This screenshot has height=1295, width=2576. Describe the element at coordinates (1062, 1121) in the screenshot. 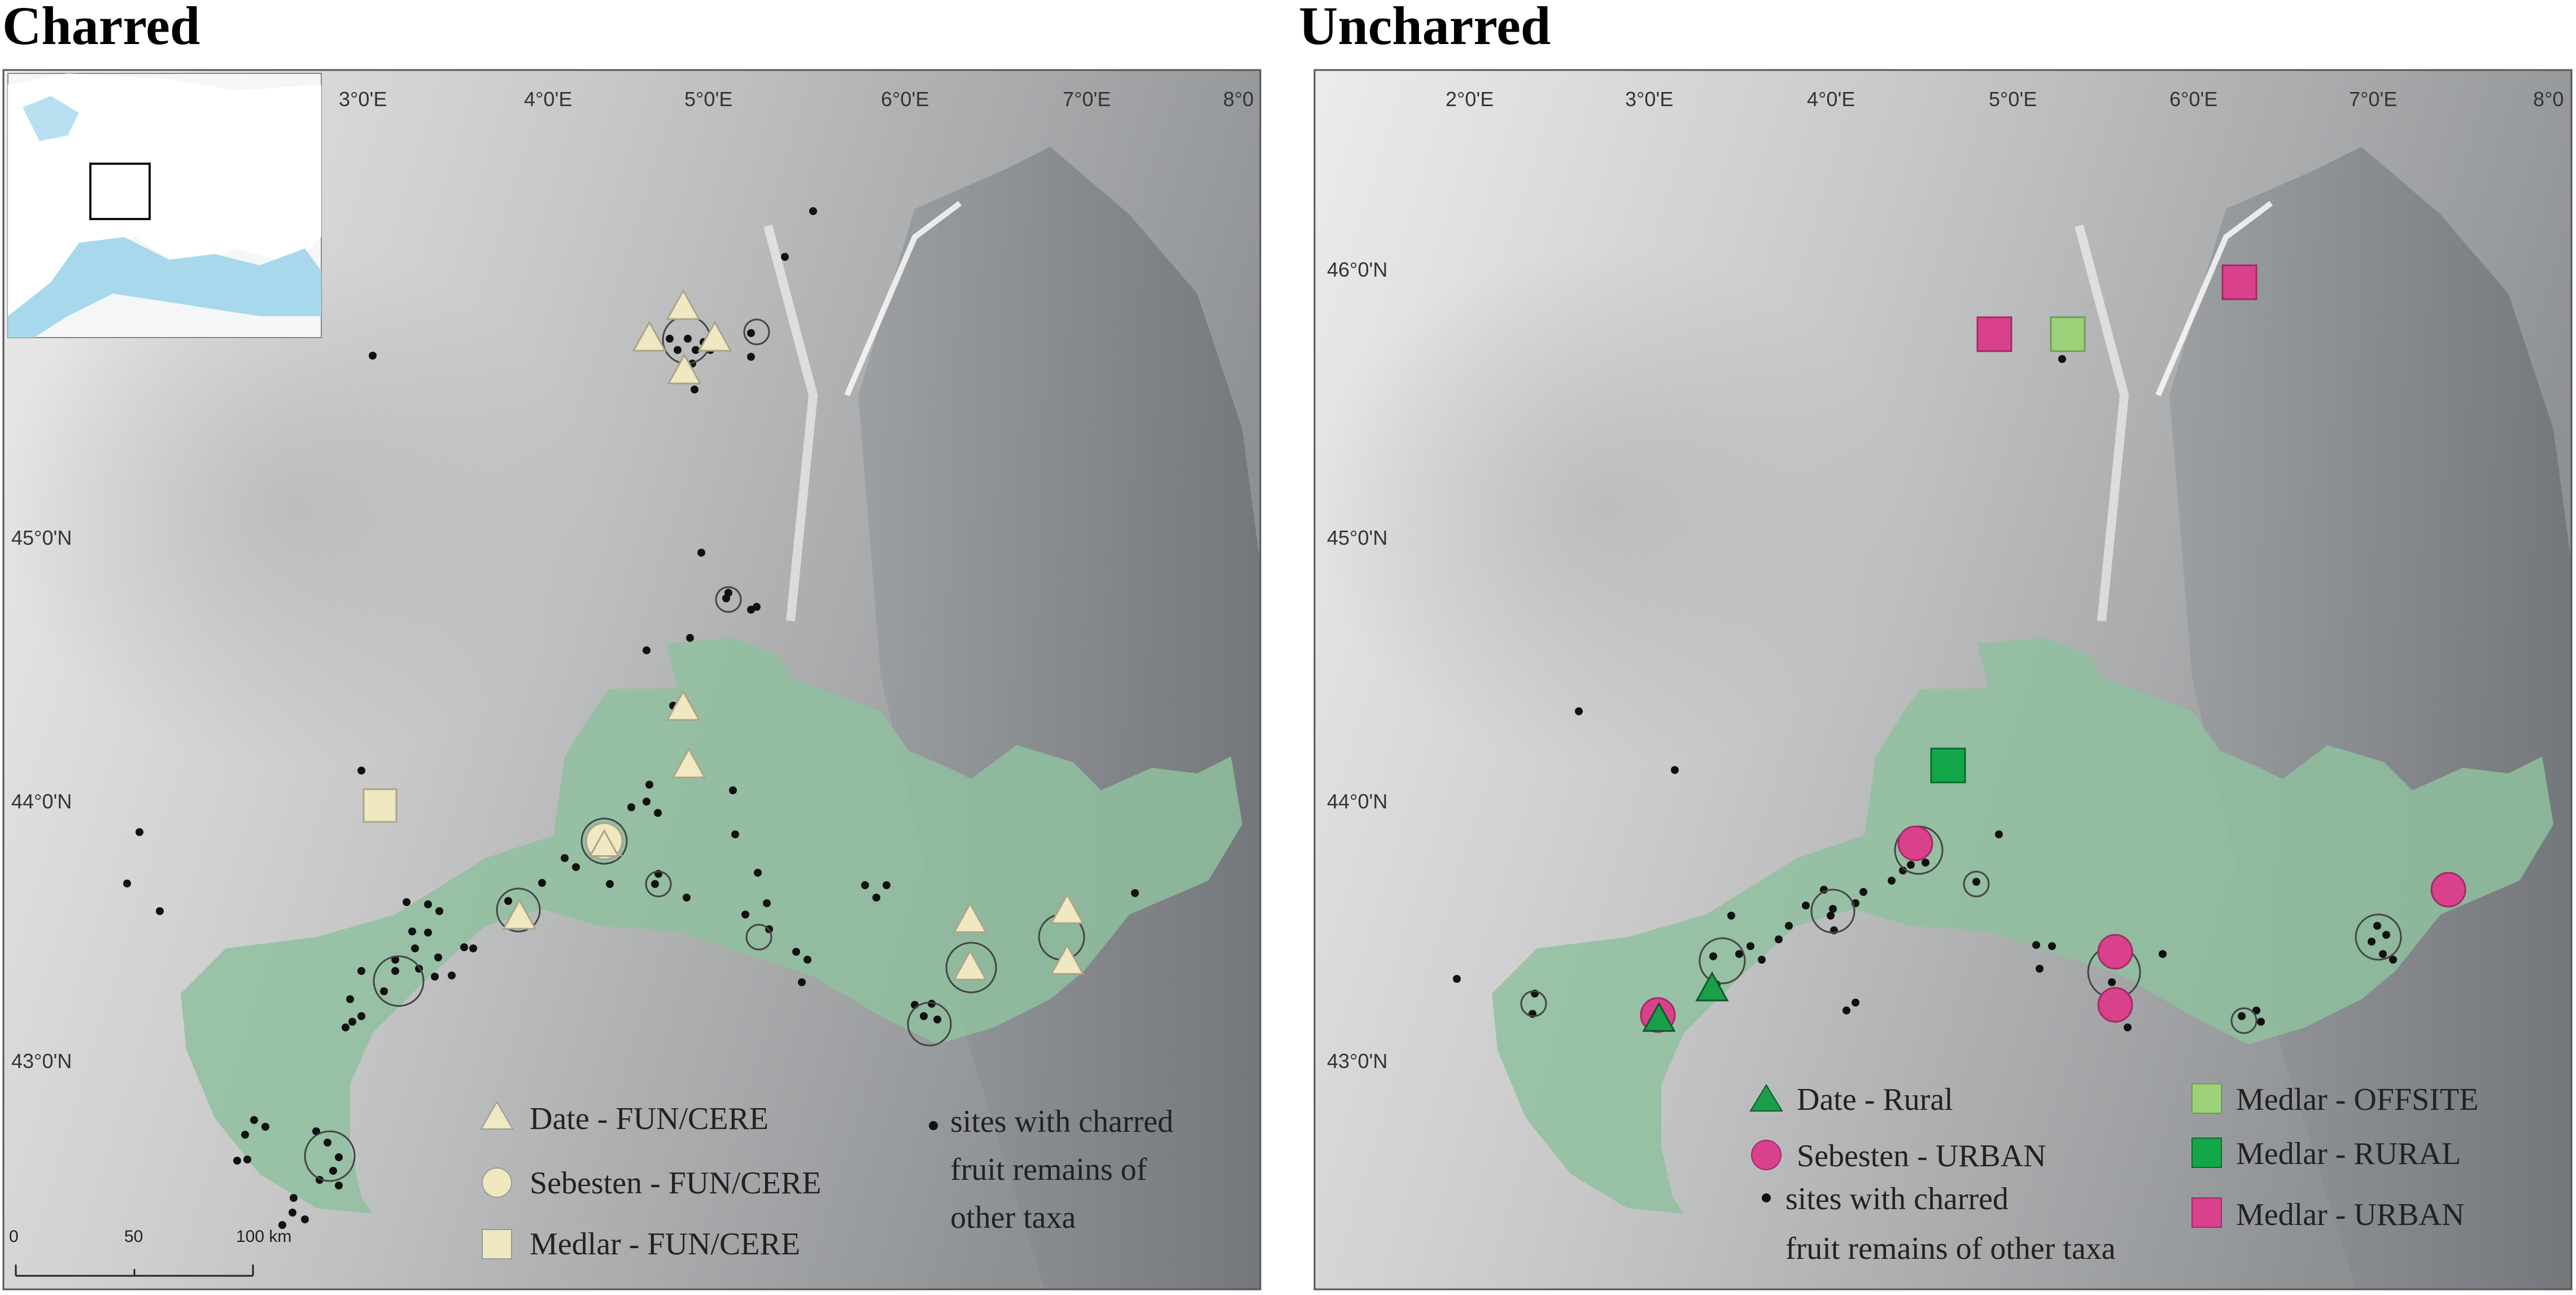

I see `legend-label: sites with charred` at that location.